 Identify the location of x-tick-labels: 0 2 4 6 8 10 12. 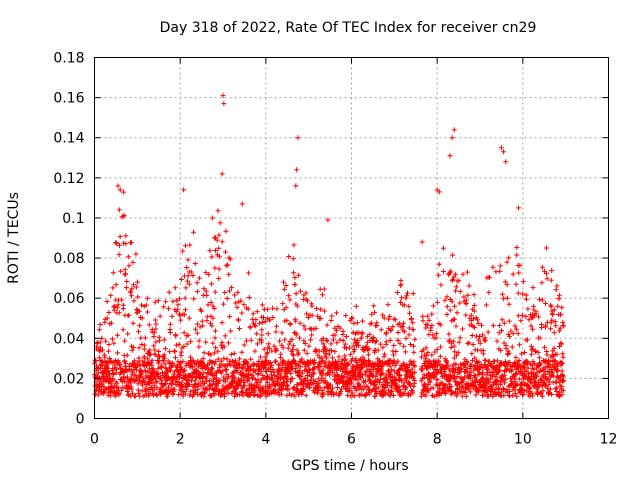
(353, 440).